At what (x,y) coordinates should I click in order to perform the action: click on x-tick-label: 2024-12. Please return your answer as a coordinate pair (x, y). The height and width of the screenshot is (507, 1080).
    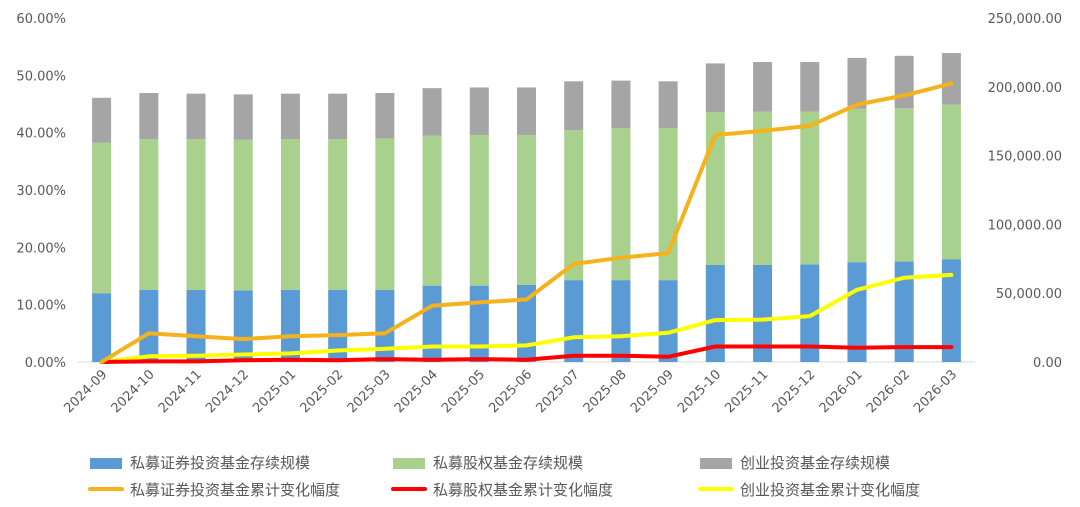
    Looking at the image, I should click on (227, 391).